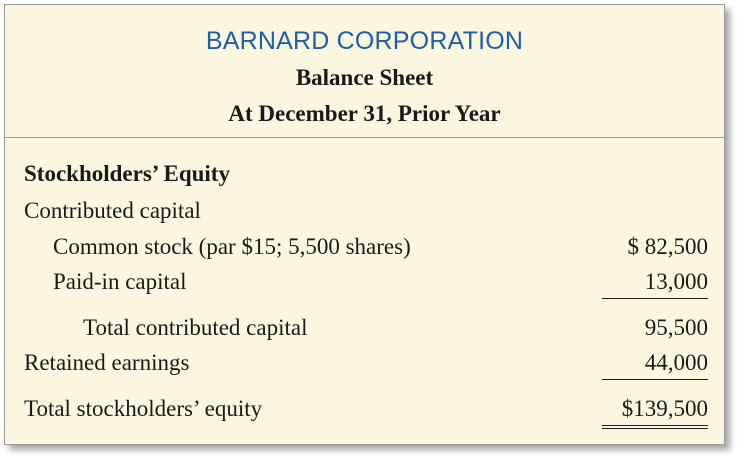 The height and width of the screenshot is (459, 741). I want to click on common-stock-amount: $ 82,500, so click(668, 246).